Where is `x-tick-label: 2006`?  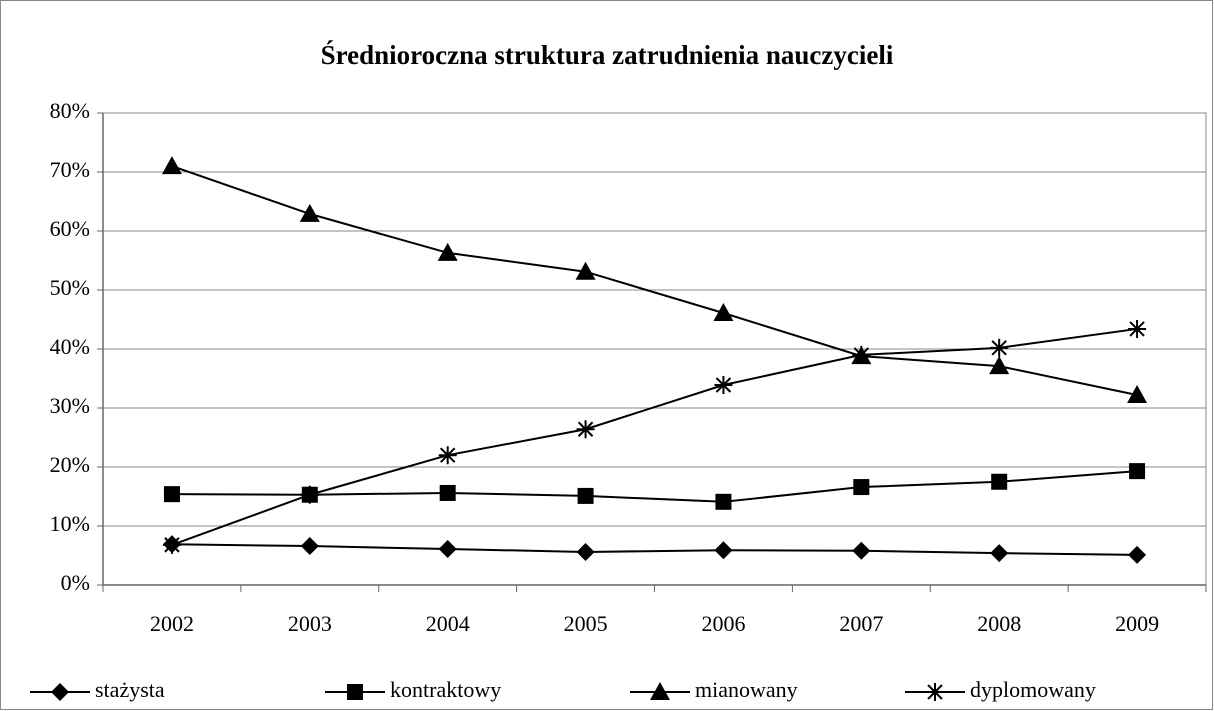
x-tick-label: 2006 is located at coordinates (723, 623).